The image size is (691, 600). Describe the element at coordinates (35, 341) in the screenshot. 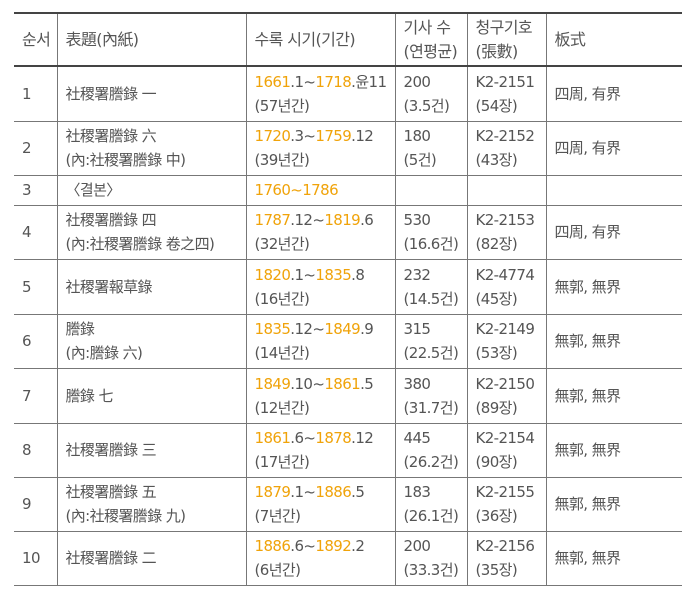

I see `cell-no: 6` at that location.